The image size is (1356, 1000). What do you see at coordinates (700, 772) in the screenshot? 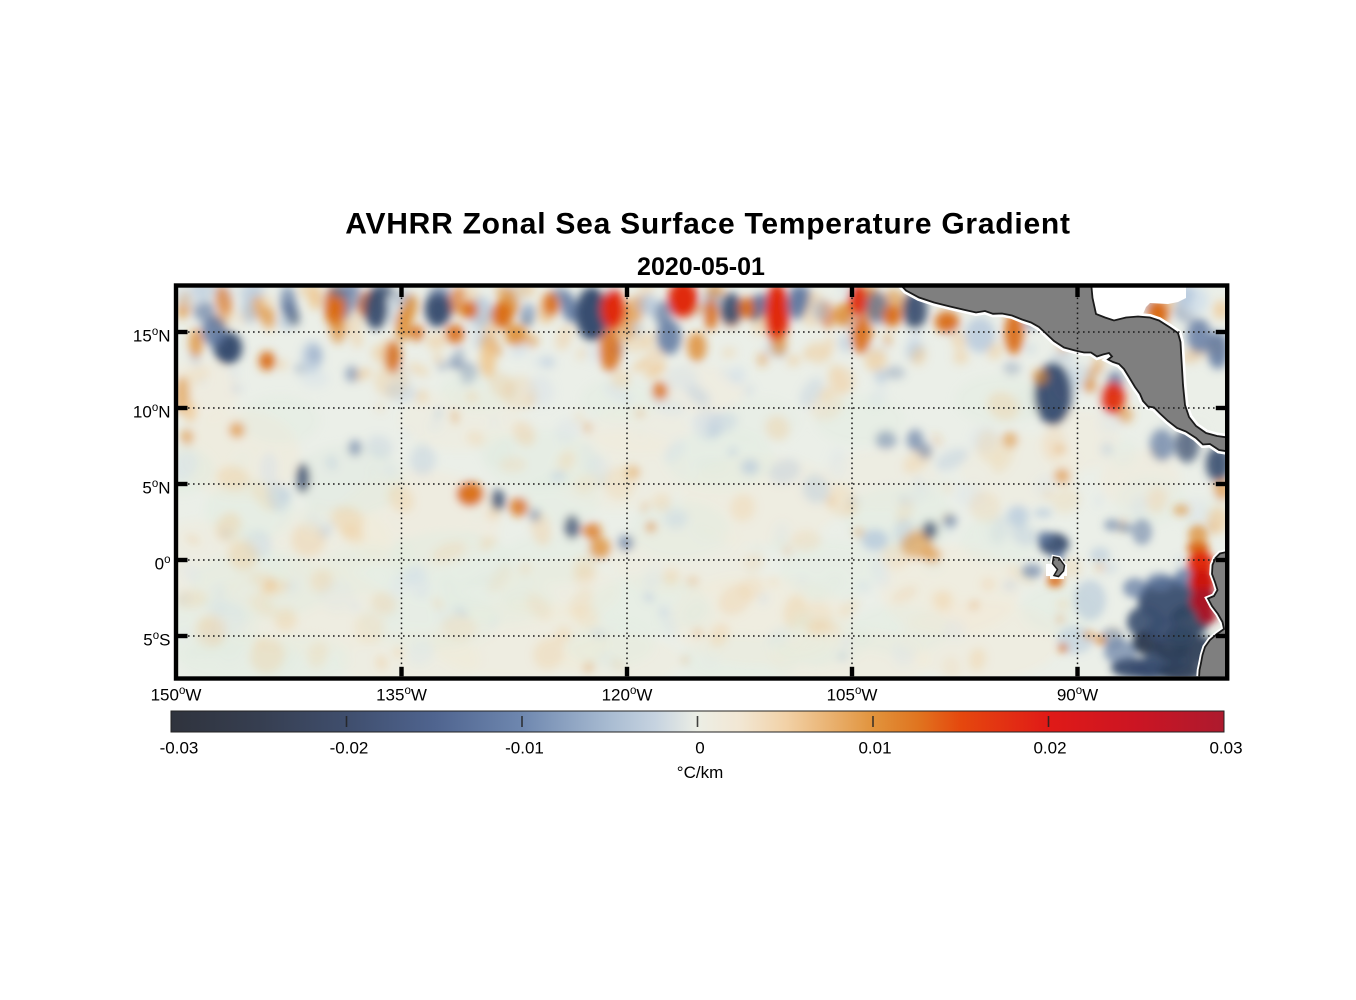
I see `svg-text: °C/km` at bounding box center [700, 772].